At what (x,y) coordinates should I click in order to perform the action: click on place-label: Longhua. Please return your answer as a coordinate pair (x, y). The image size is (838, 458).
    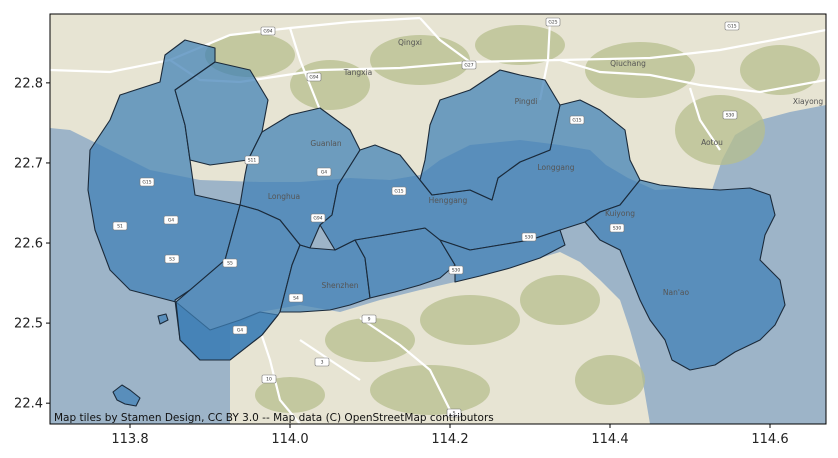
    Looking at the image, I should click on (284, 196).